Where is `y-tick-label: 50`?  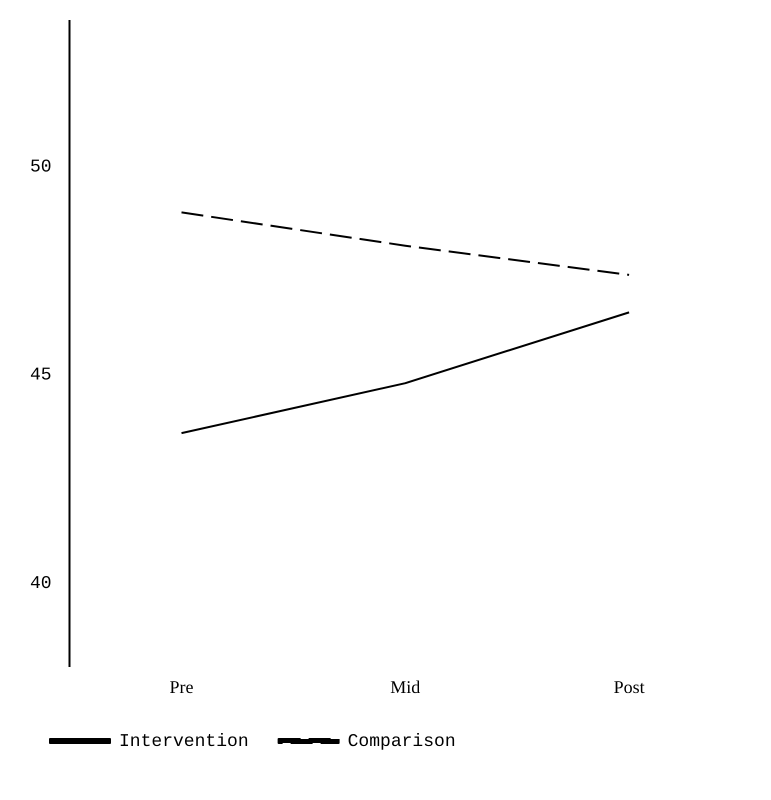 y-tick-label: 50 is located at coordinates (41, 167).